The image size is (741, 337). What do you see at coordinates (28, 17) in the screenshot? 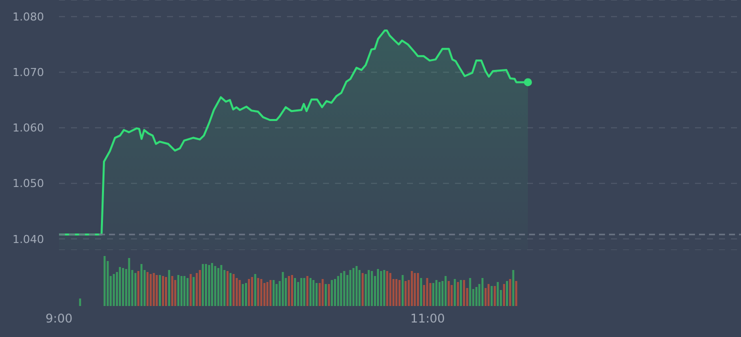
I see `y-tick-label: 1.080` at bounding box center [28, 17].